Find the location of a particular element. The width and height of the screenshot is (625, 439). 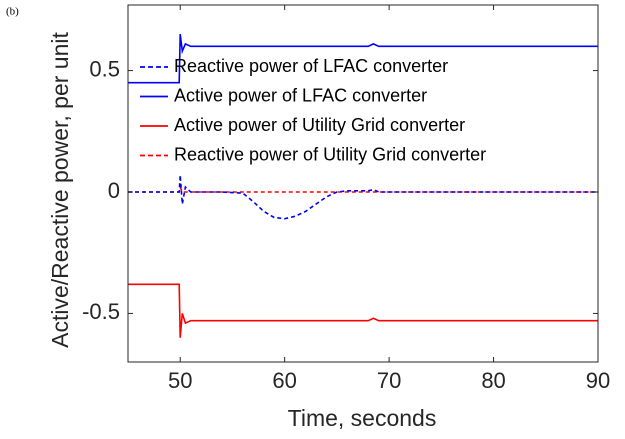

y-tick-label: 0.5 is located at coordinates (104, 68).